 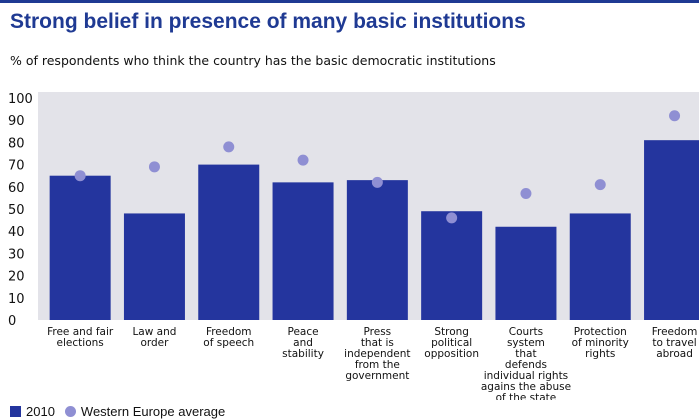 What do you see at coordinates (80, 337) in the screenshot?
I see `x-category-label: Free and fair elections` at bounding box center [80, 337].